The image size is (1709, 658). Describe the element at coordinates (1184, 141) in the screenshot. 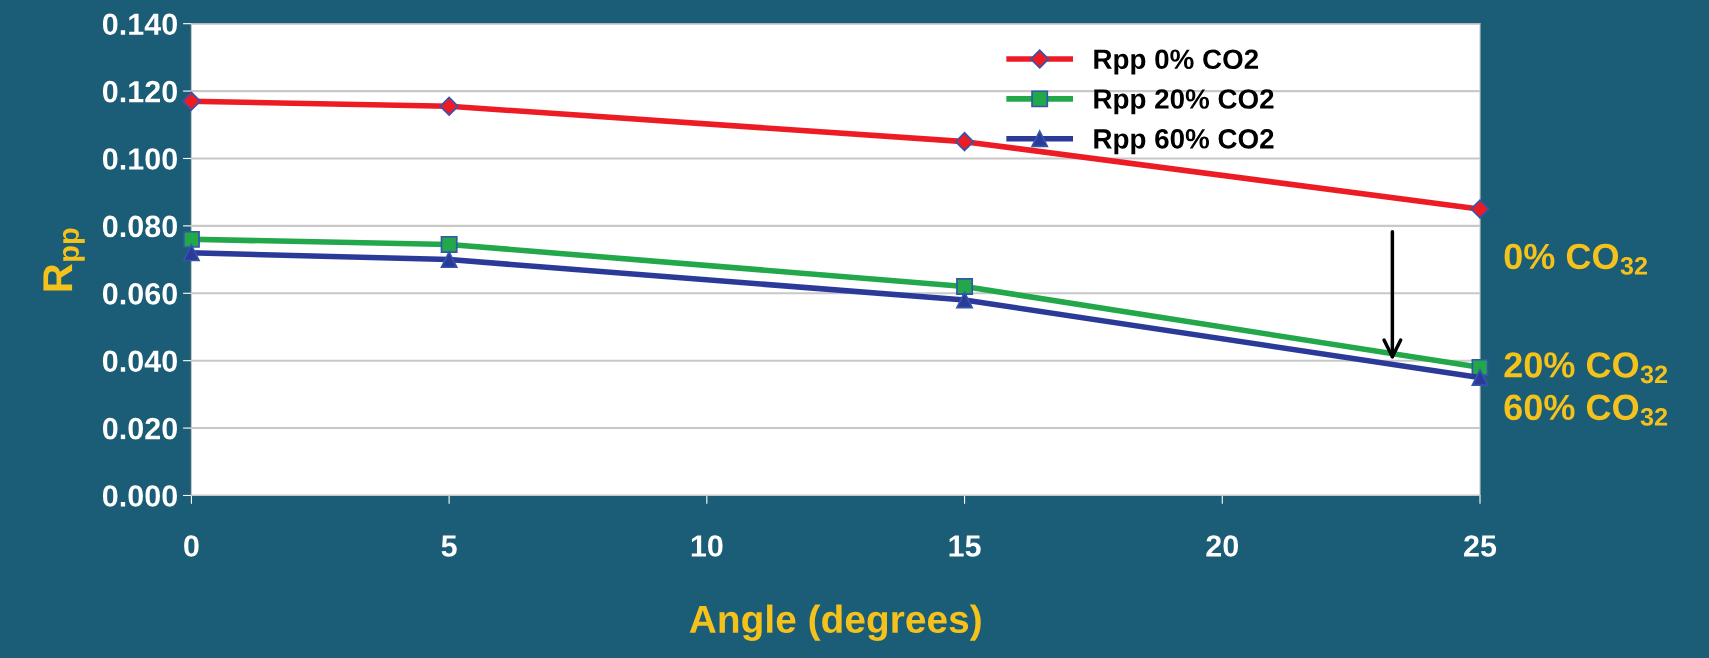

I see `legend-label: Rpp 60% CO2` at that location.